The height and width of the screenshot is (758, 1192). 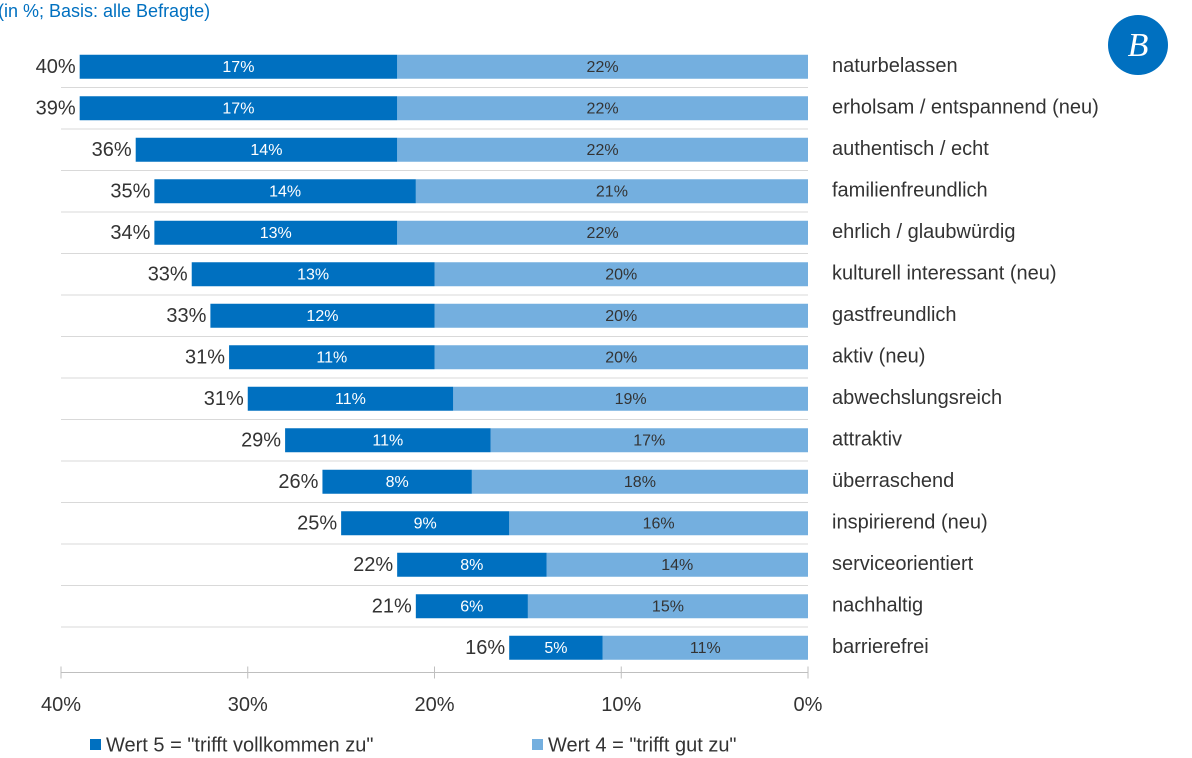 I want to click on legend-label: Wert 4 = "trifft gut zu", so click(x=642, y=745).